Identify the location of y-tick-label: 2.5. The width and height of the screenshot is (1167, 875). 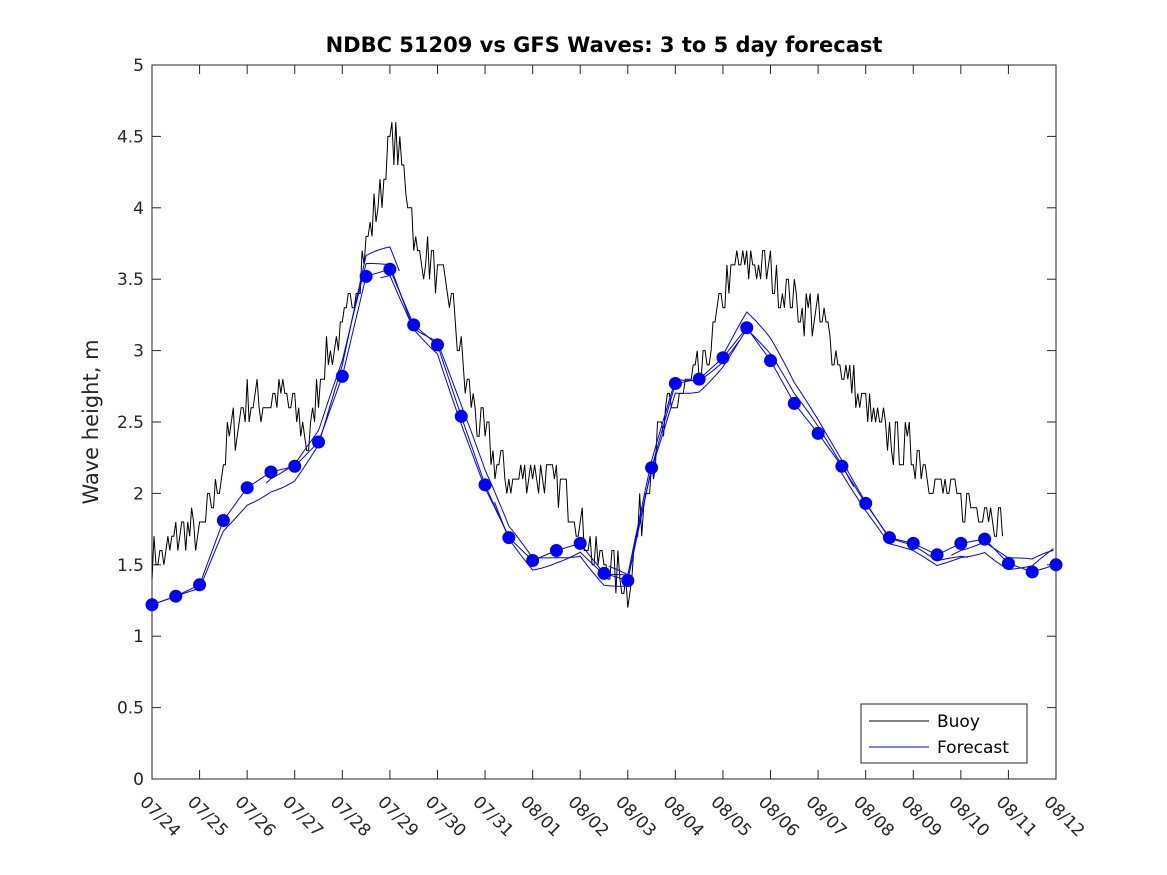
(130, 423).